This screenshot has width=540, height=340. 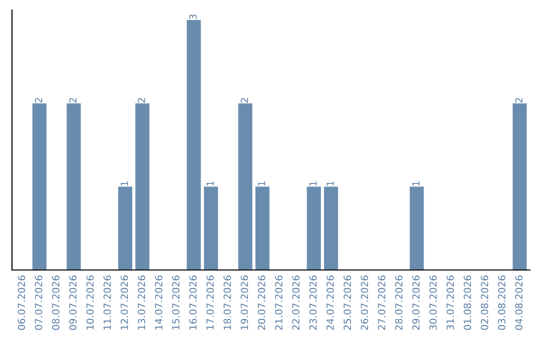 I want to click on x-tick-label: 10.07.2026, so click(x=90, y=302).